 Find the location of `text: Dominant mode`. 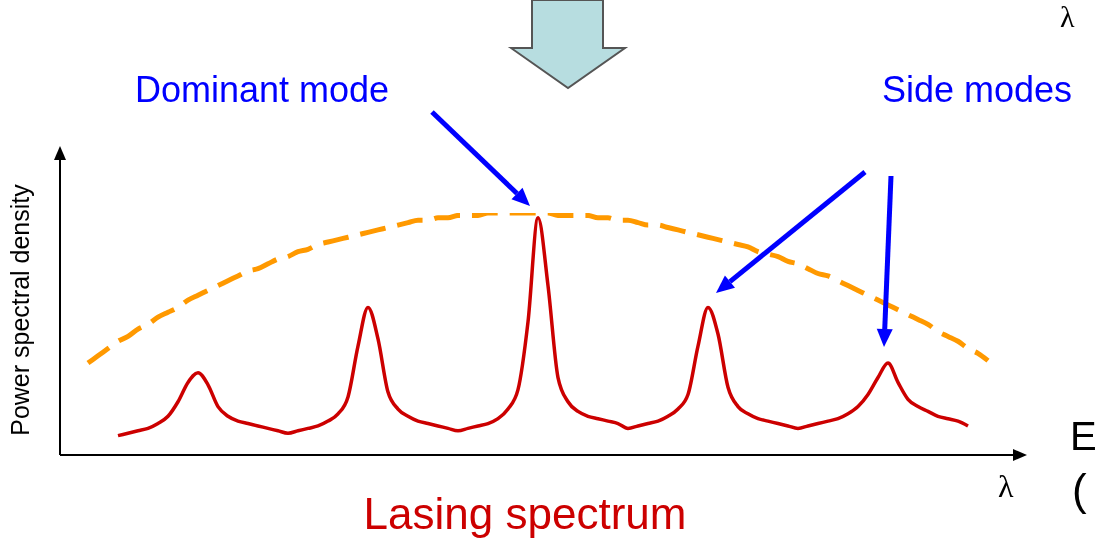

text: Dominant mode is located at coordinates (262, 89).